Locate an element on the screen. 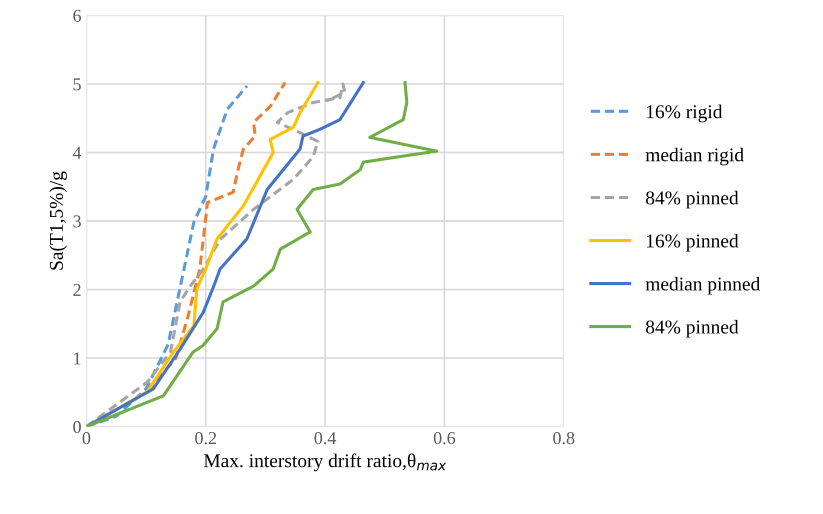 The height and width of the screenshot is (514, 823). y-tick-label: 5 is located at coordinates (77, 84).